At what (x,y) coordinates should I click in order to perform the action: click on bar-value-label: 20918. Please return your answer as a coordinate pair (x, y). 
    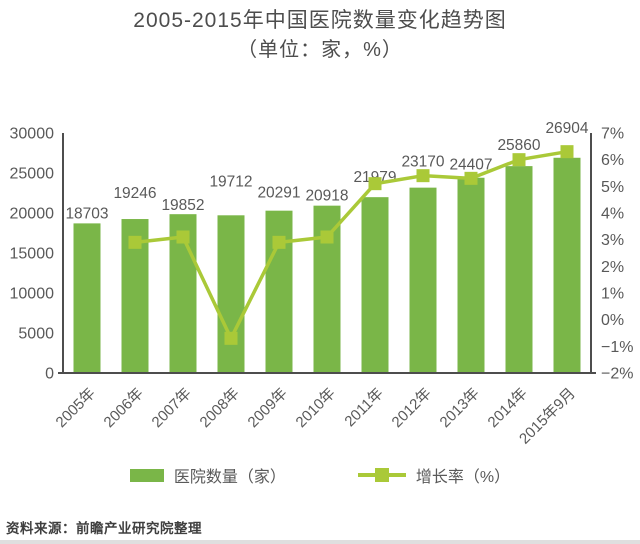
    Looking at the image, I should click on (326, 196).